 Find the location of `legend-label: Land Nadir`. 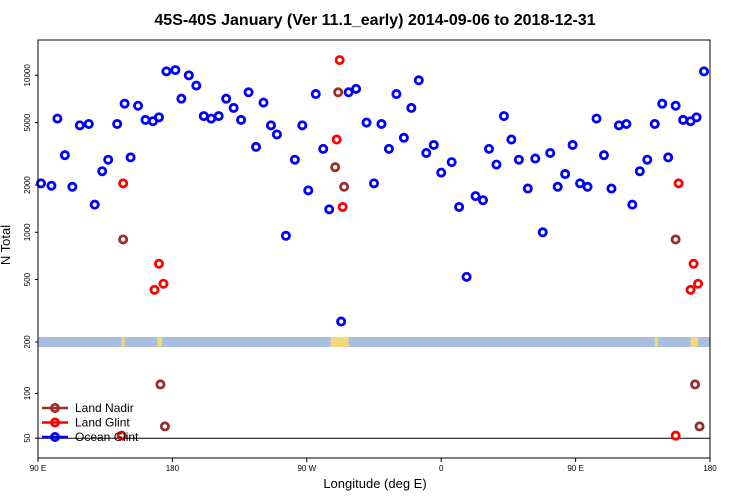

legend-label: Land Nadir is located at coordinates (104, 408).